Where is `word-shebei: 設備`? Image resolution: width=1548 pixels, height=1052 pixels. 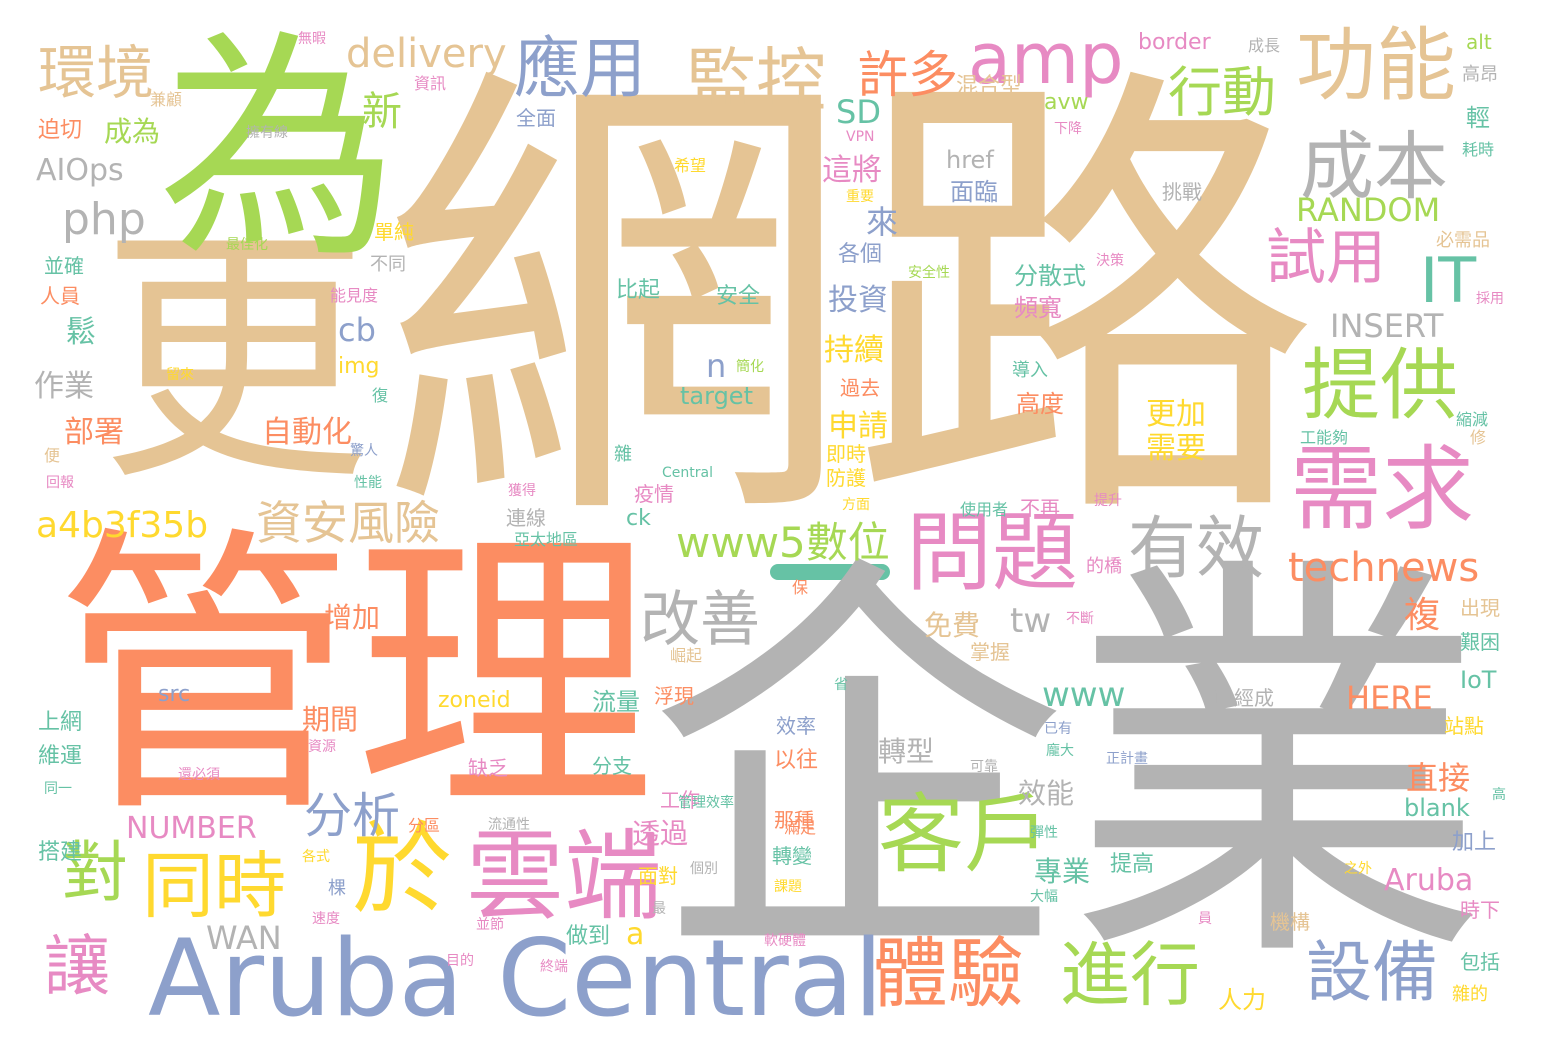 word-shebei: 設備 is located at coordinates (1372, 972).